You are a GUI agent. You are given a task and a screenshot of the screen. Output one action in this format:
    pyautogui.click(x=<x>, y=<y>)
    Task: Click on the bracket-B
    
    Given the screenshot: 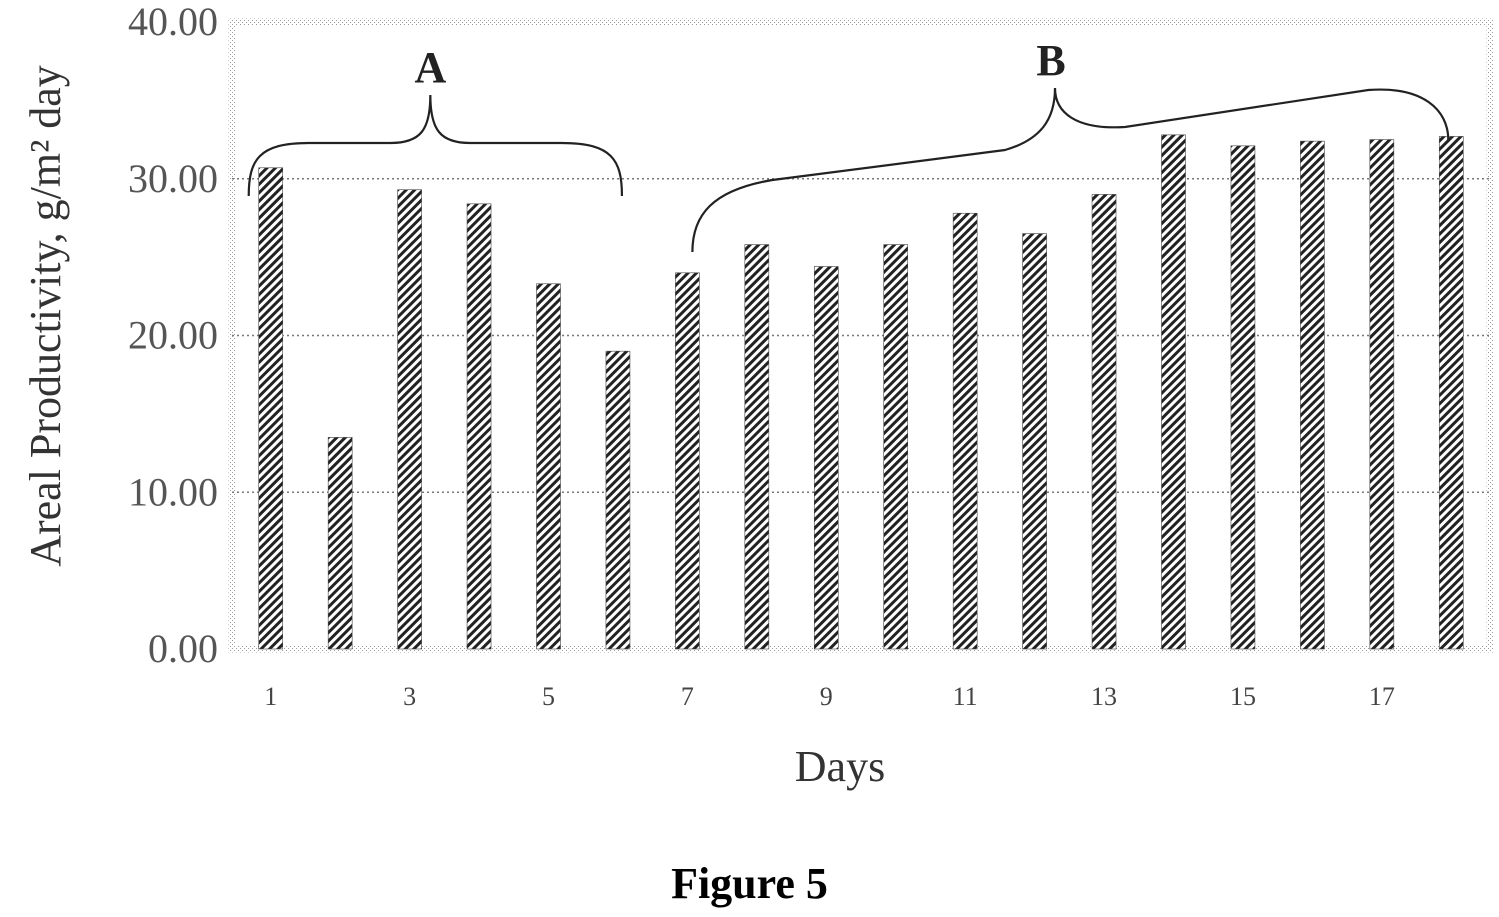 What is the action you would take?
    pyautogui.click(x=1070, y=170)
    